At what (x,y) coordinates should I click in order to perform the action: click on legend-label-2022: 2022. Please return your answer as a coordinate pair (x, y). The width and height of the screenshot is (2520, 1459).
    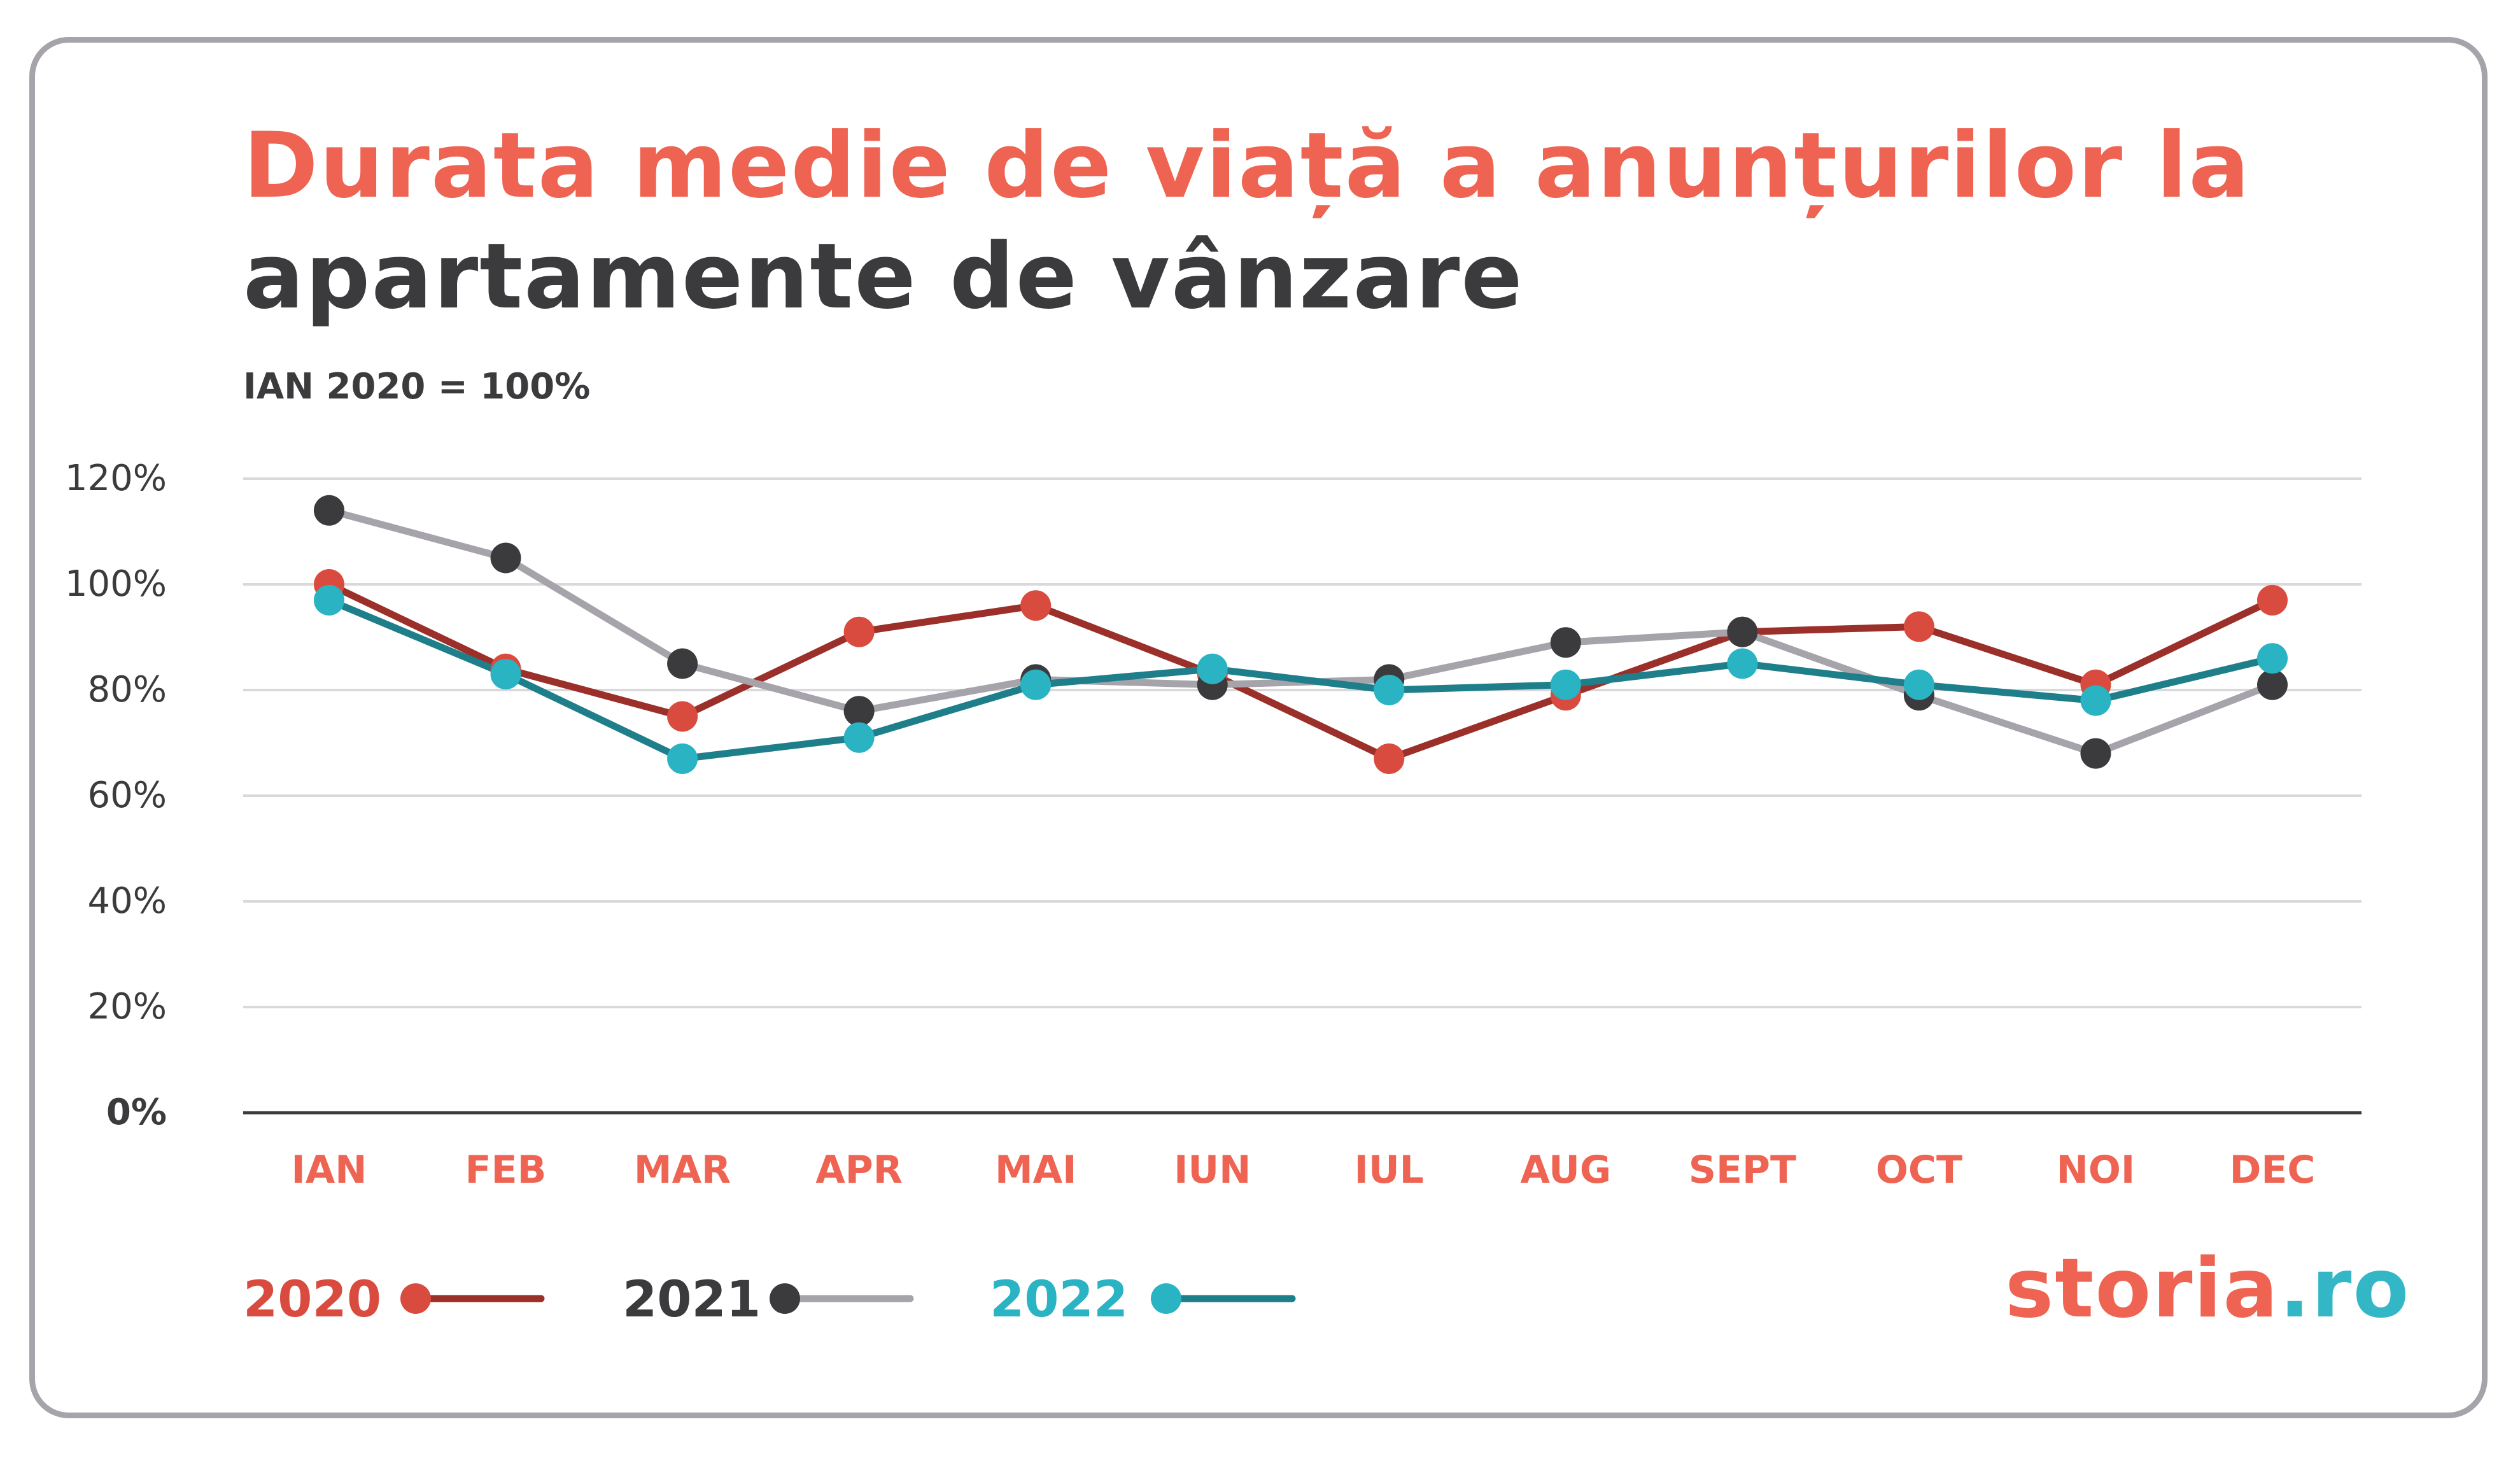
    Looking at the image, I should click on (1059, 1300).